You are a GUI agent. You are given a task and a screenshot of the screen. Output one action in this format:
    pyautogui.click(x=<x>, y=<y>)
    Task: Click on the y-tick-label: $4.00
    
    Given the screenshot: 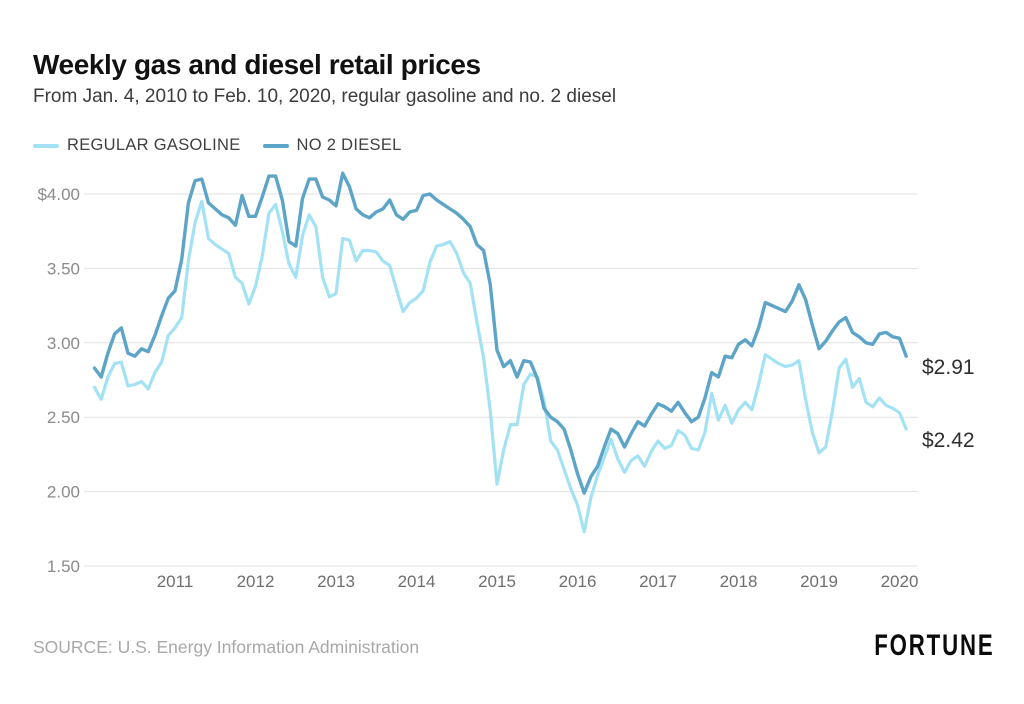 What is the action you would take?
    pyautogui.click(x=58, y=194)
    